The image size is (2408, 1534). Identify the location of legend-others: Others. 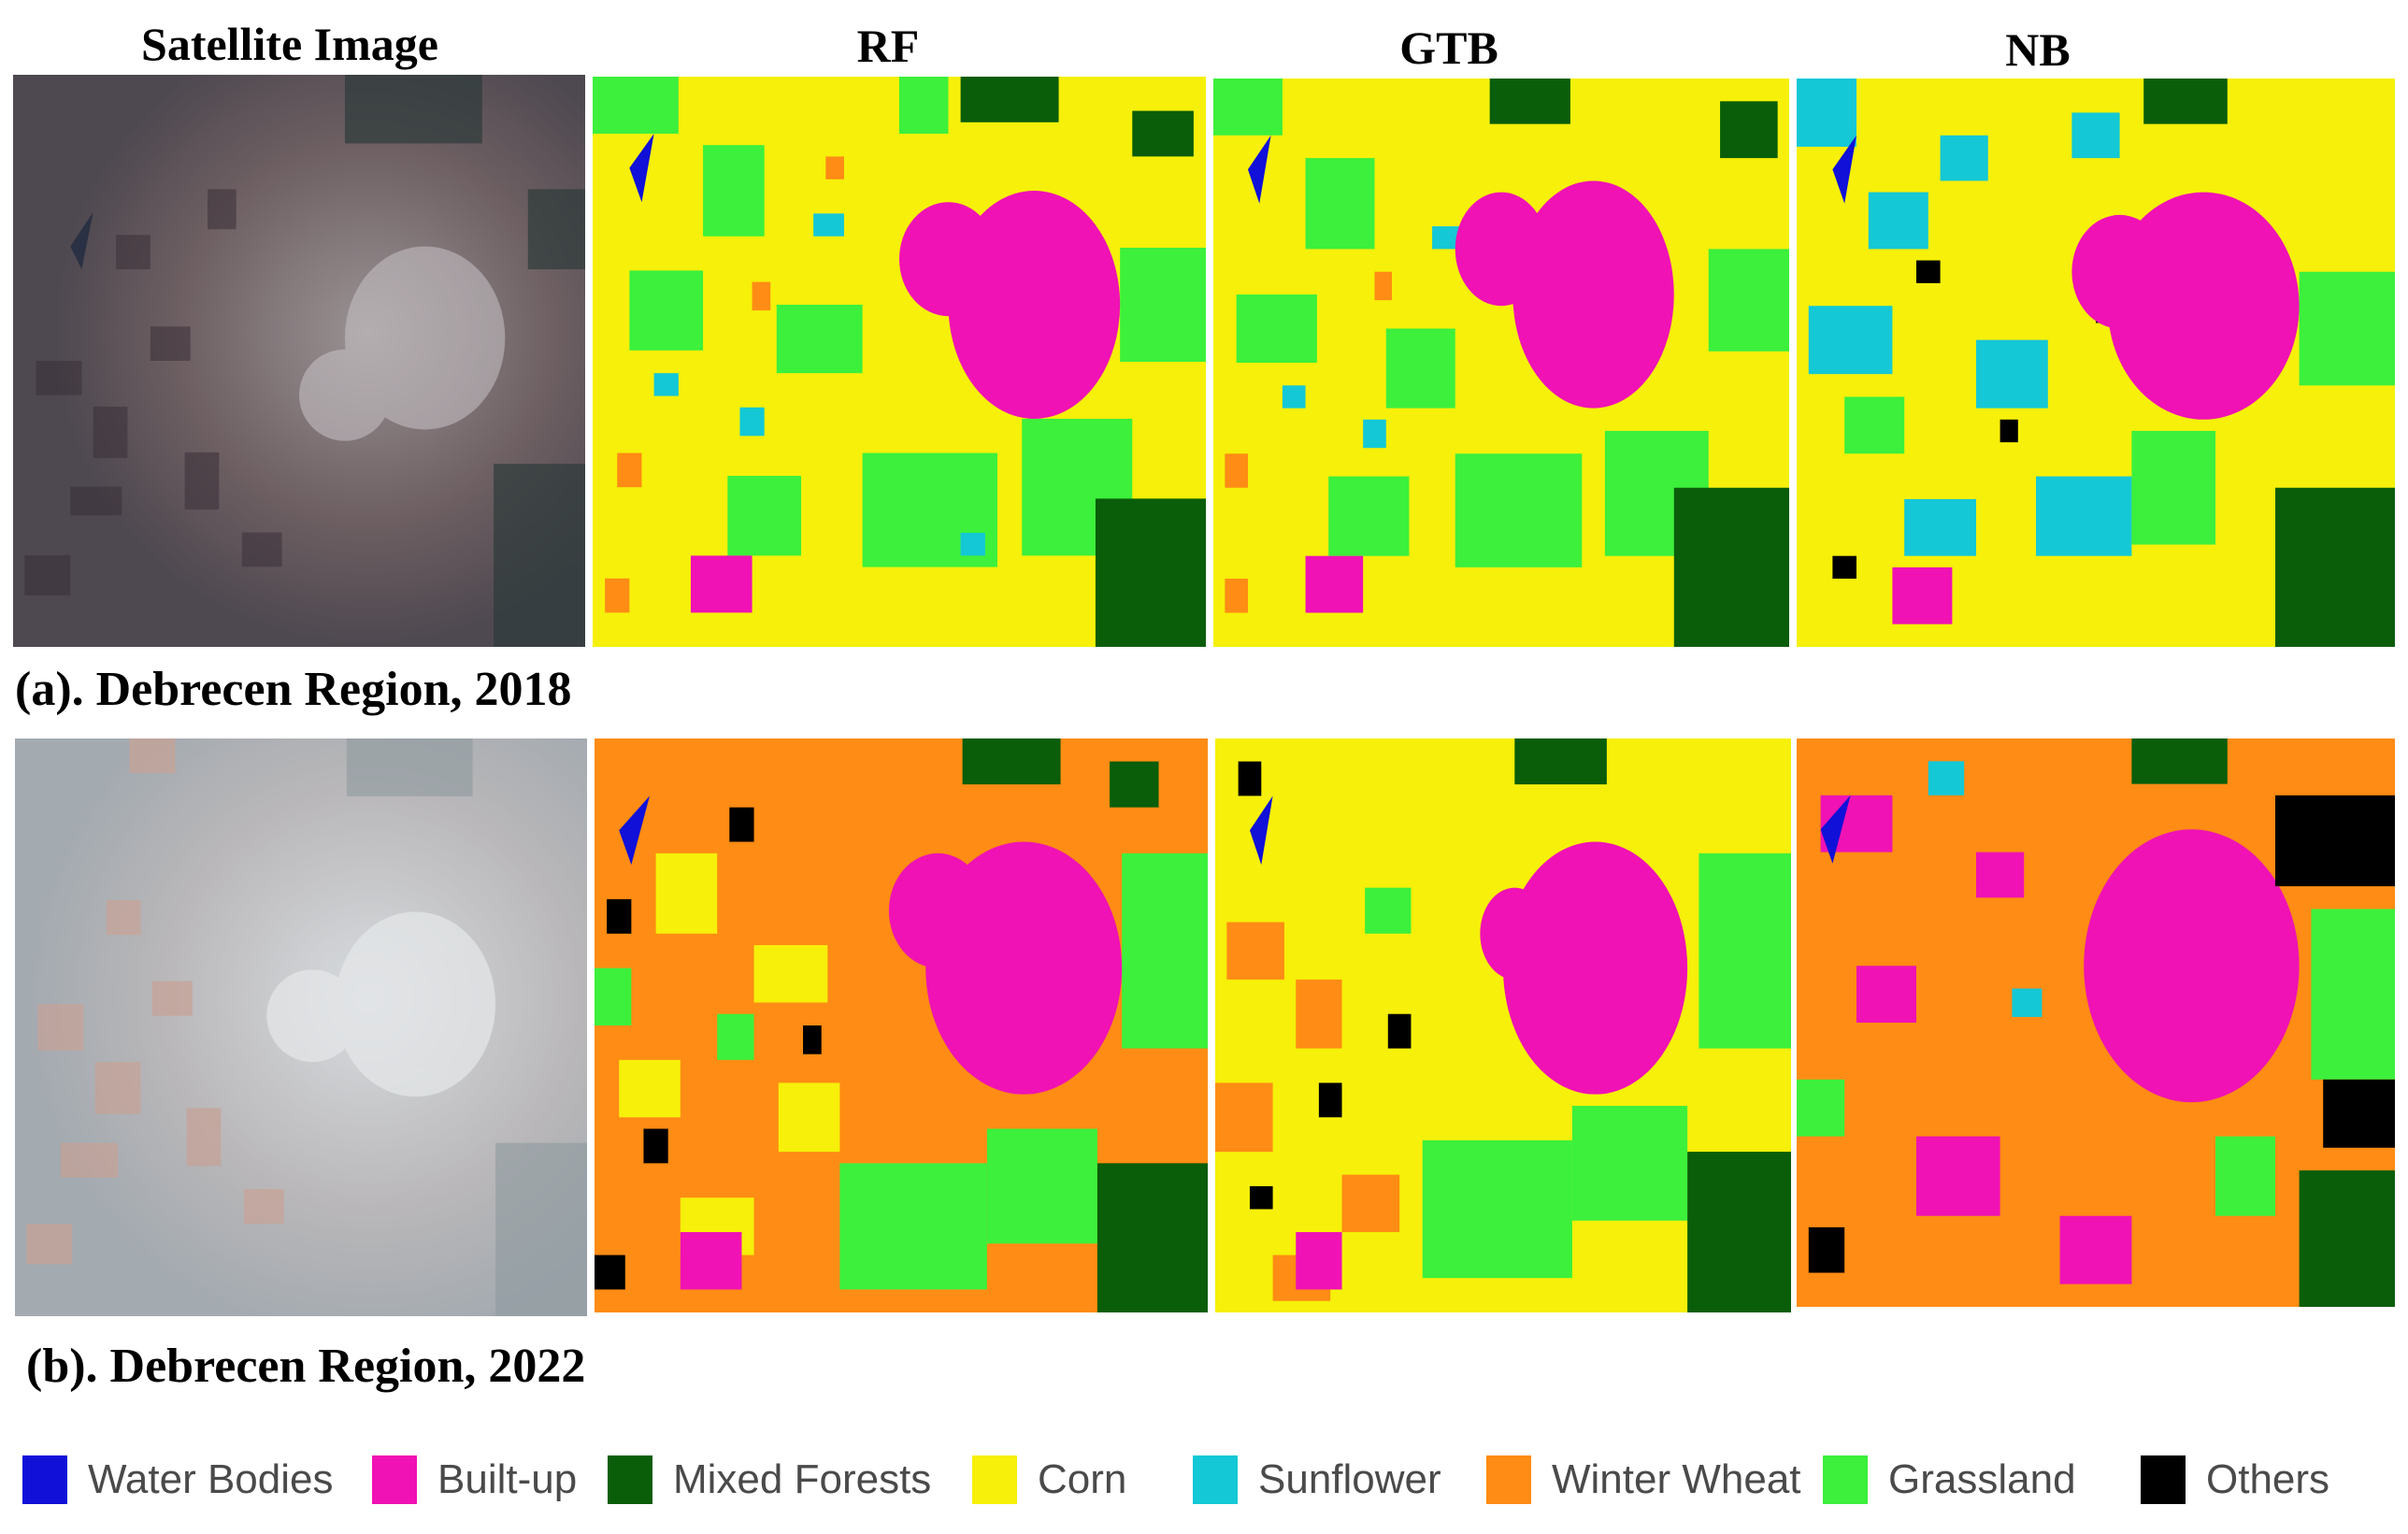
(2235, 1479).